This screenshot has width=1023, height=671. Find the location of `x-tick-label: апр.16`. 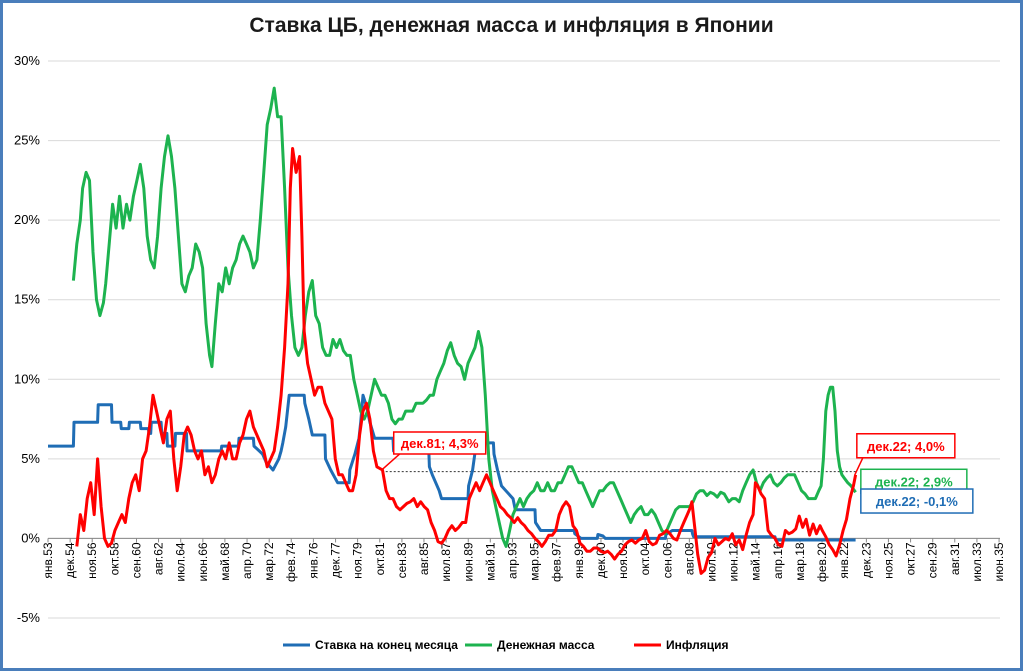

x-tick-label: апр.16 is located at coordinates (778, 560).